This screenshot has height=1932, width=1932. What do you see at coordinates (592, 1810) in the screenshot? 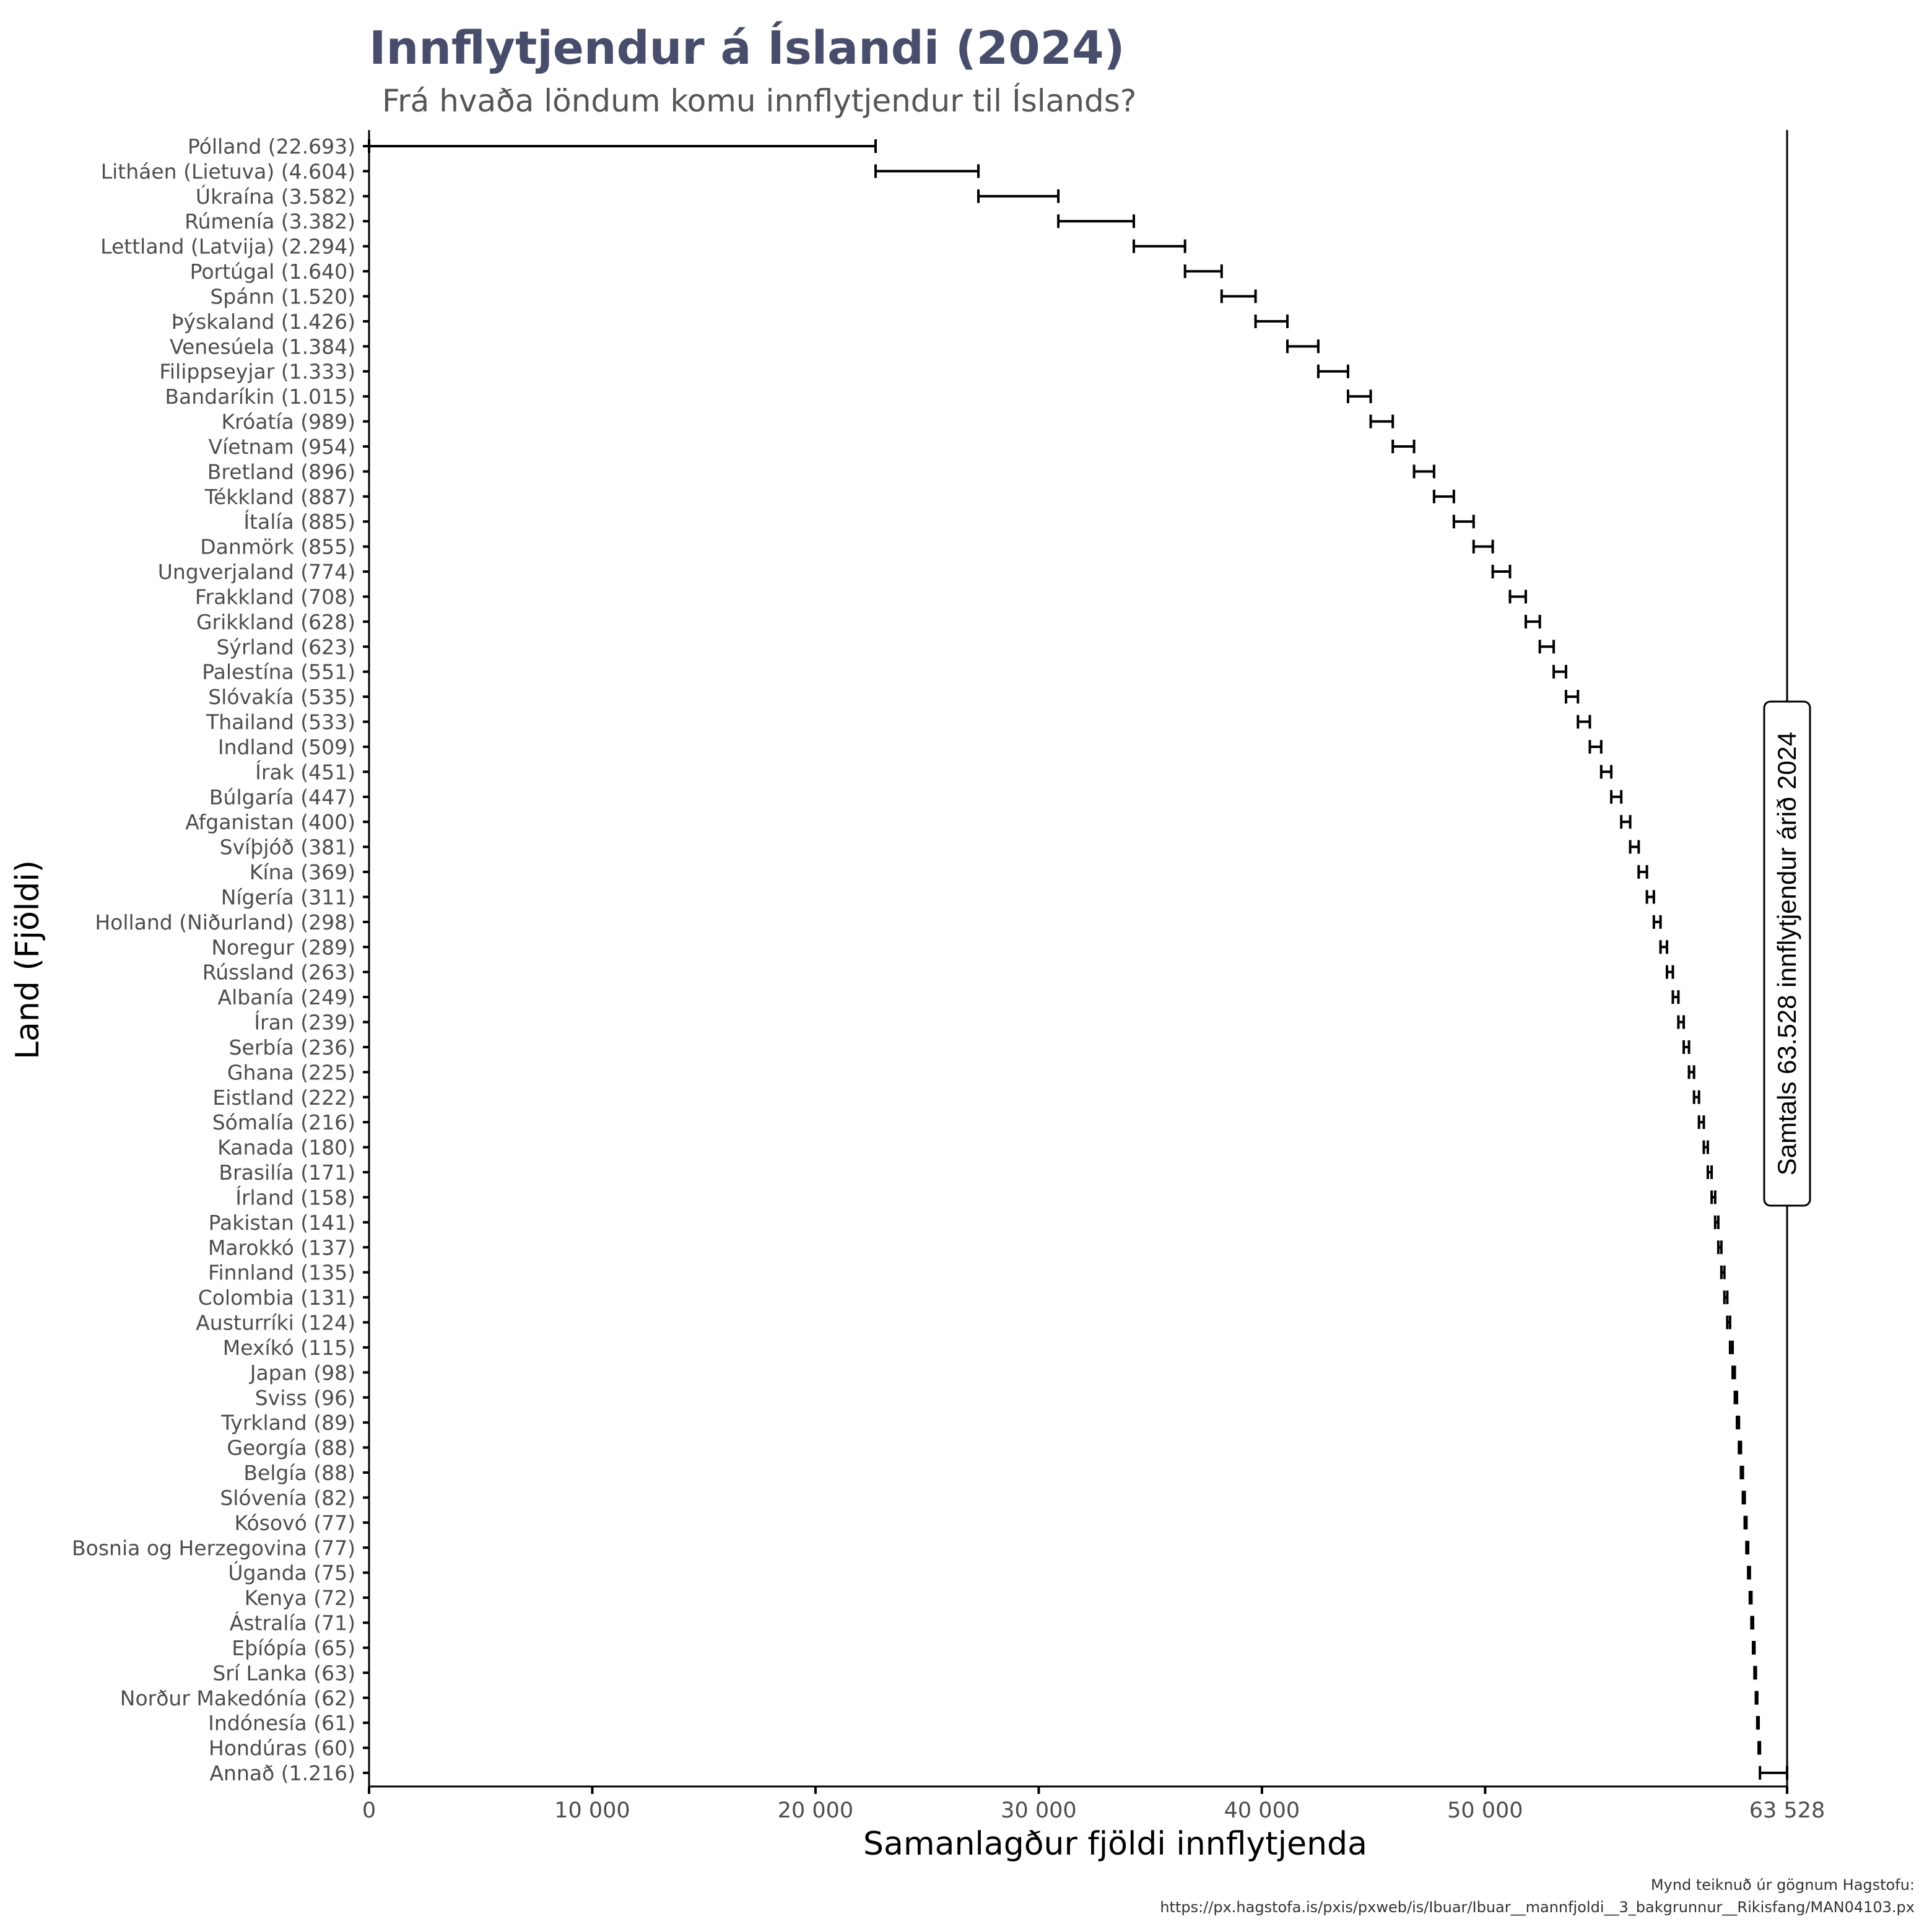
I see `x-tick-label: 10 000` at bounding box center [592, 1810].